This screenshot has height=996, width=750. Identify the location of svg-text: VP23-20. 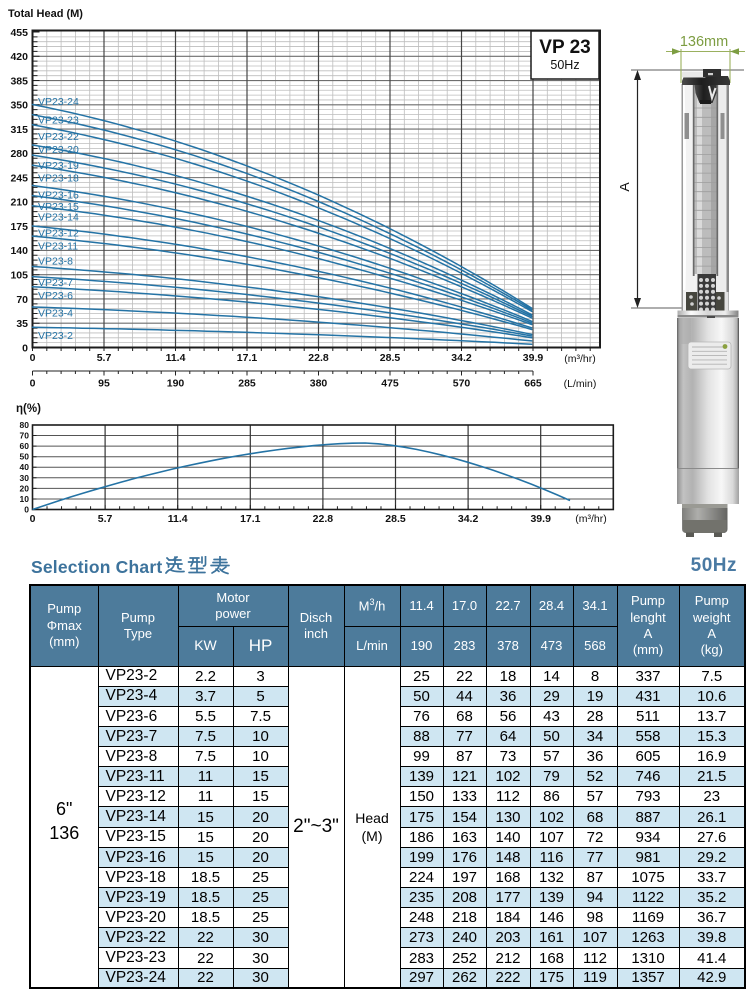
(58, 150).